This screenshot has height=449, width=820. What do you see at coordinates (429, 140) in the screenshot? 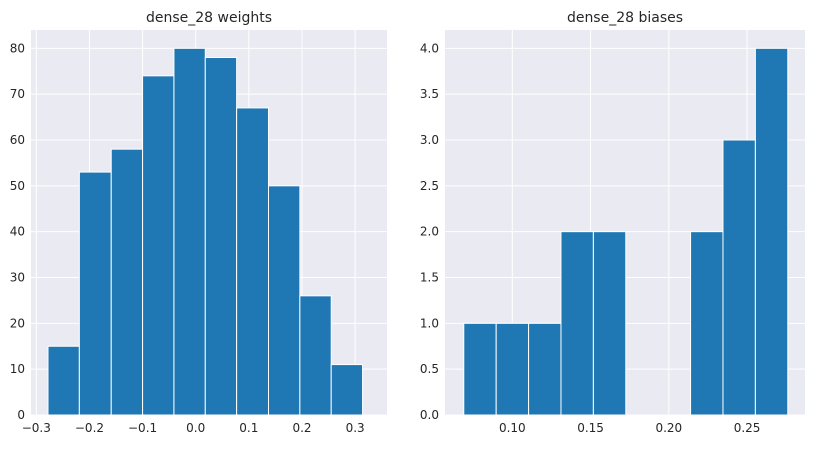
I see `biases-y-tick-label: 3.0` at bounding box center [429, 140].